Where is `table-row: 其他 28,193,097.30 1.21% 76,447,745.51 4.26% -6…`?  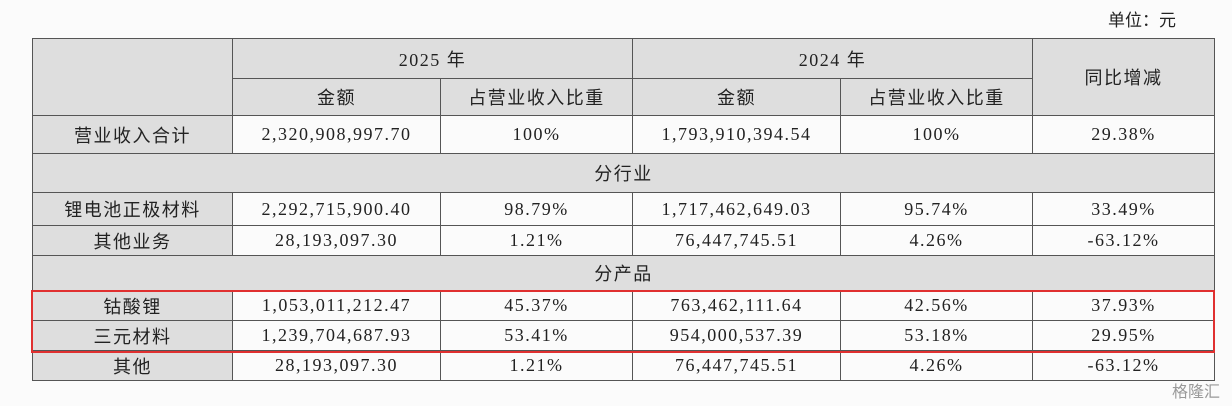
table-row: 其他 28,193,097.30 1.21% 76,447,745.51 4.26% -6… is located at coordinates (623, 365).